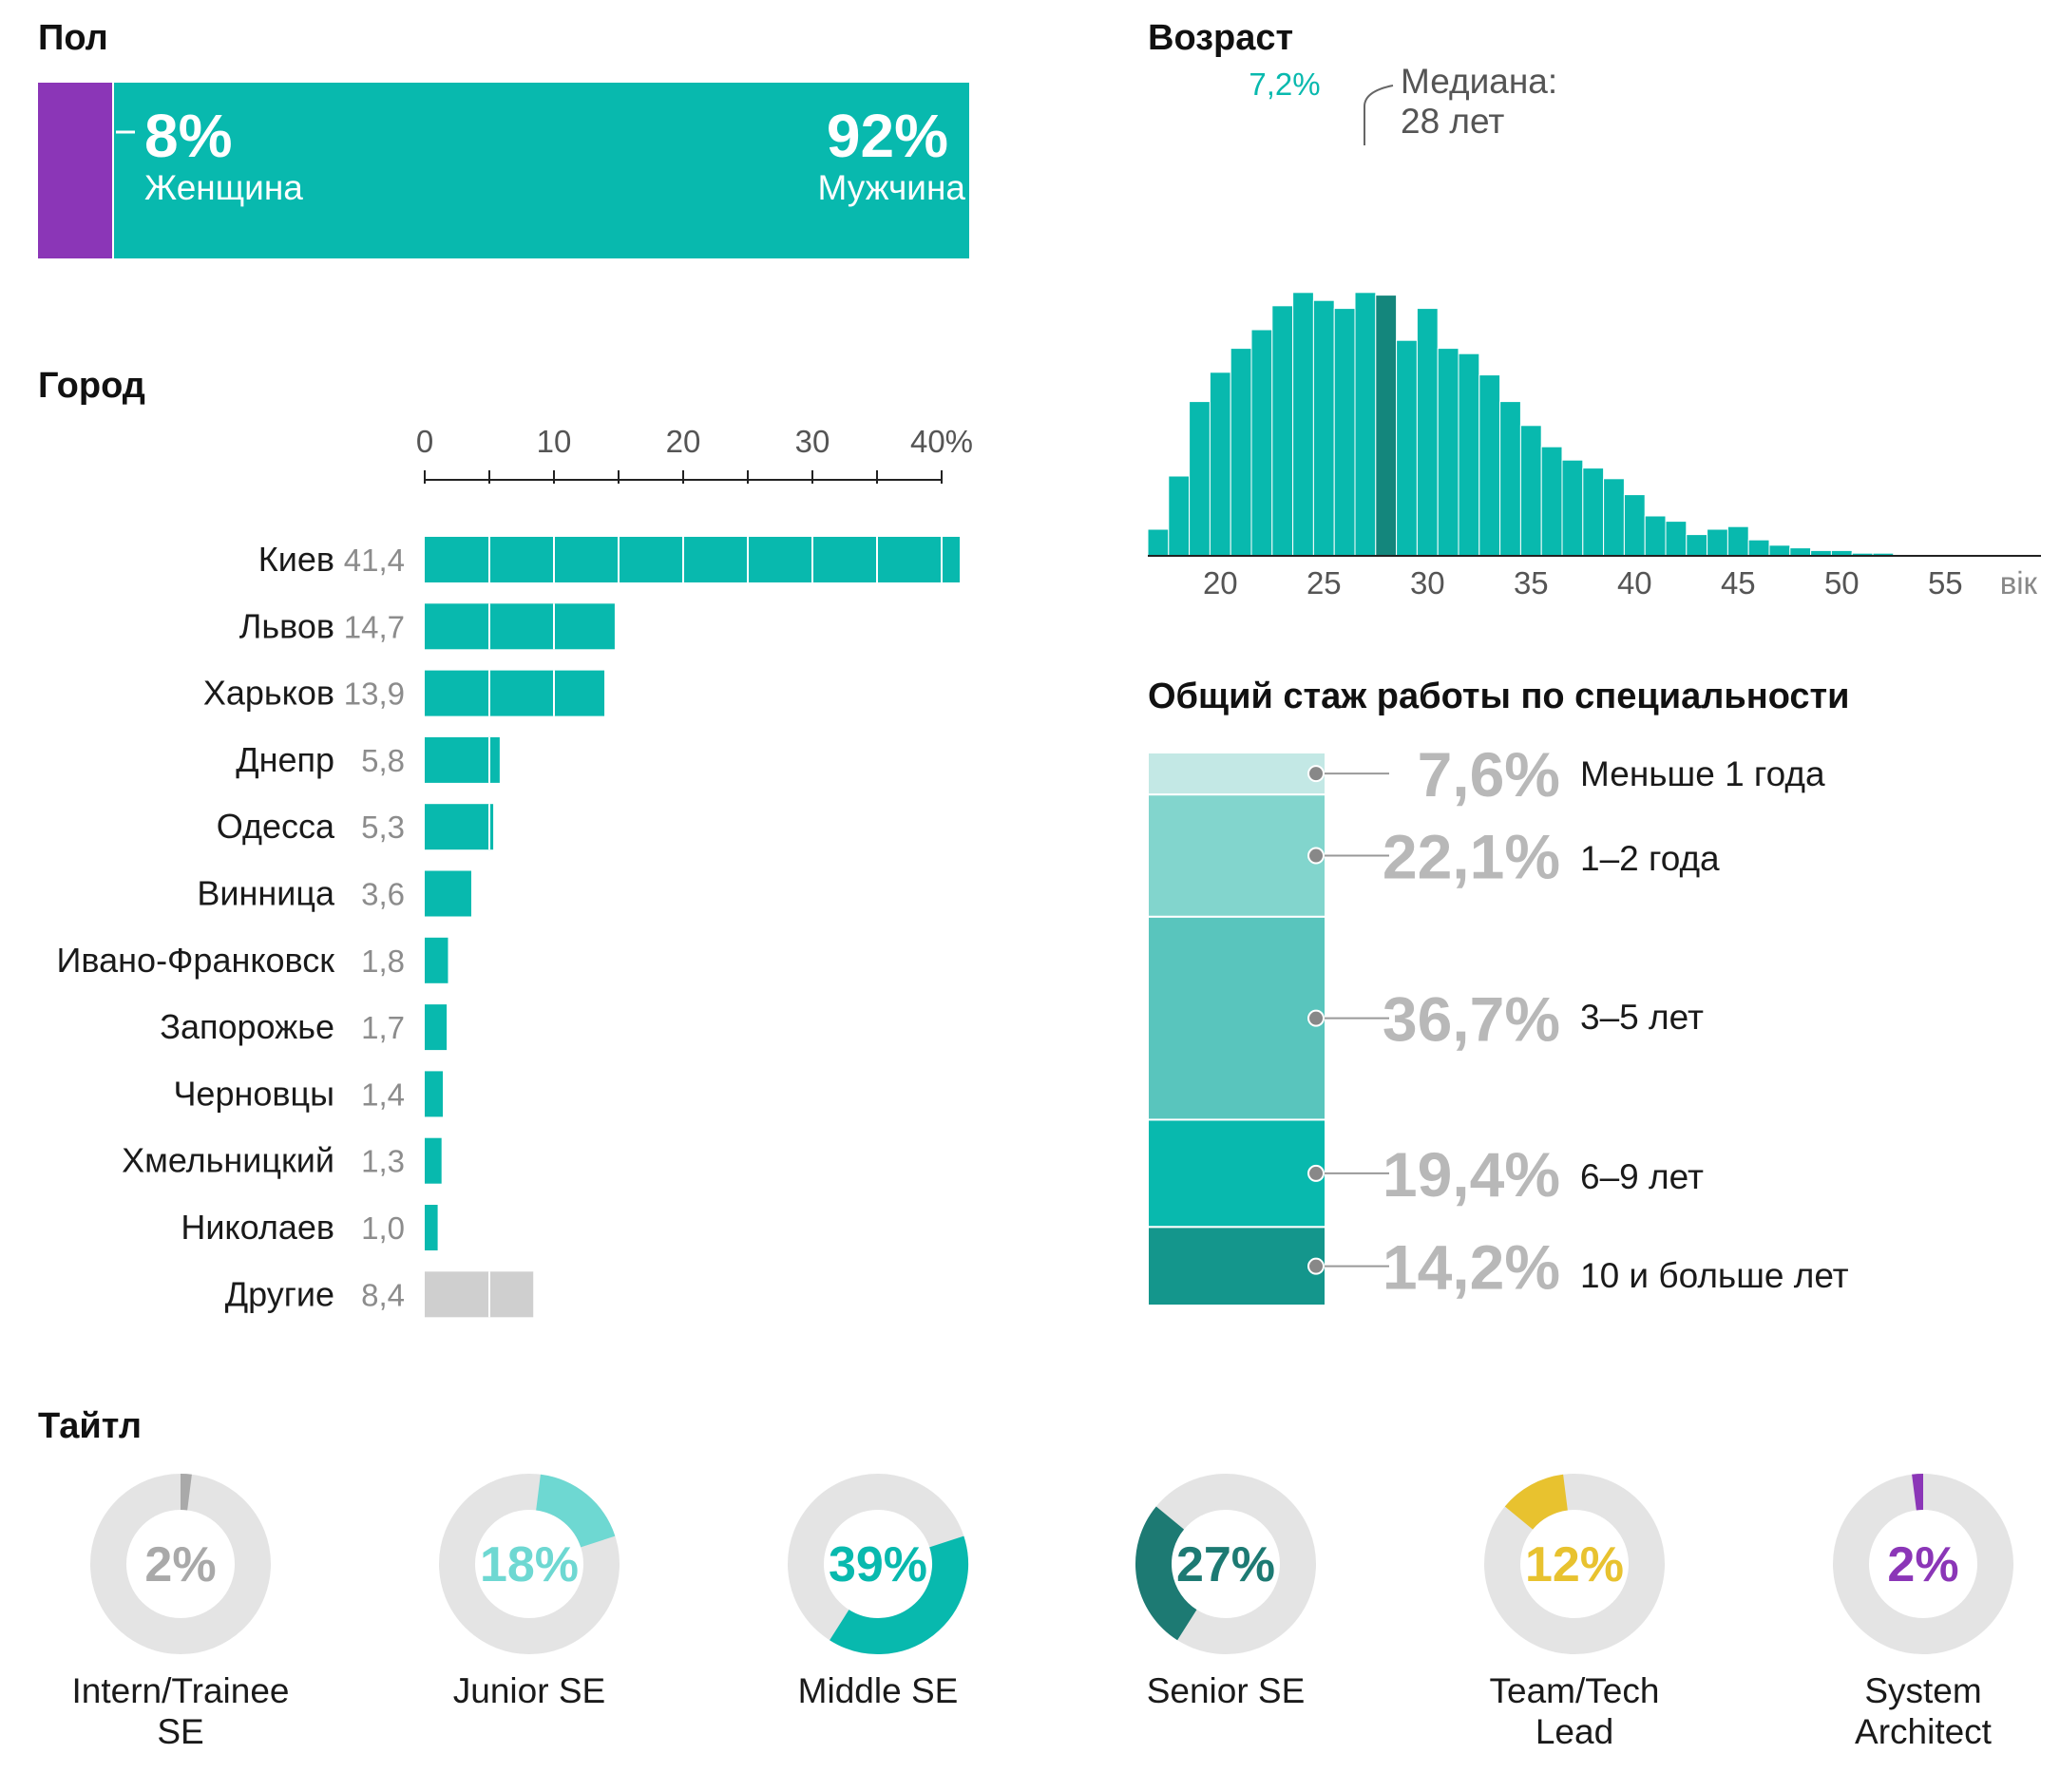 The width and height of the screenshot is (2060, 1792). I want to click on experience-pct-label: 14,2%, so click(1471, 1268).